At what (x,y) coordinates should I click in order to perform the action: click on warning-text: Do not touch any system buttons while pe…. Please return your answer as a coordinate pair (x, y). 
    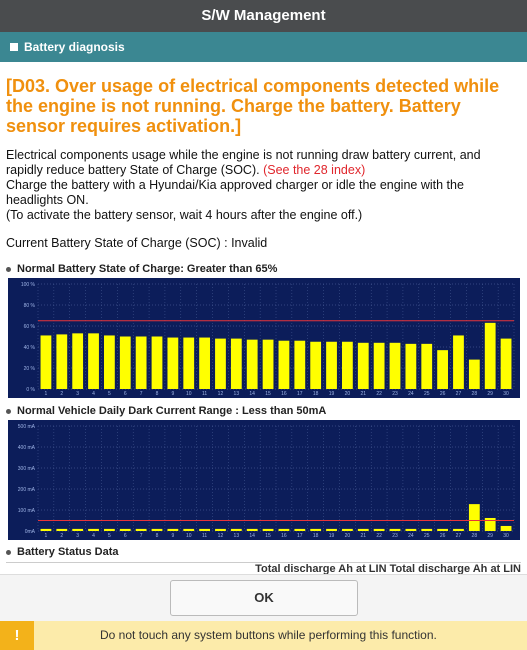
    Looking at the image, I should click on (268, 635).